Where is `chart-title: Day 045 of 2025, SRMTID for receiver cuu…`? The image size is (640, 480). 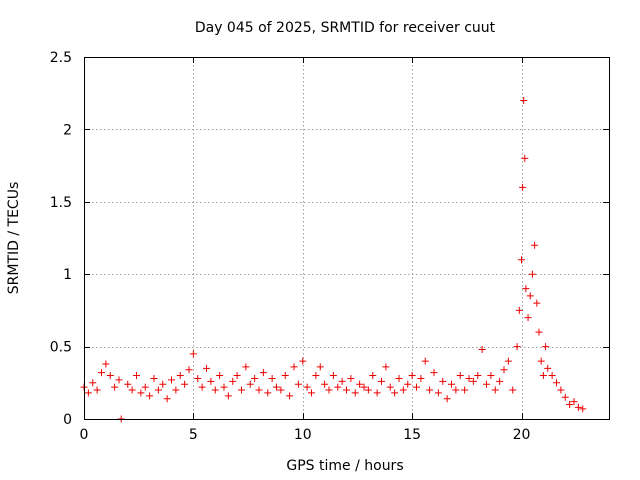 chart-title: Day 045 of 2025, SRMTID for receiver cuu… is located at coordinates (345, 28).